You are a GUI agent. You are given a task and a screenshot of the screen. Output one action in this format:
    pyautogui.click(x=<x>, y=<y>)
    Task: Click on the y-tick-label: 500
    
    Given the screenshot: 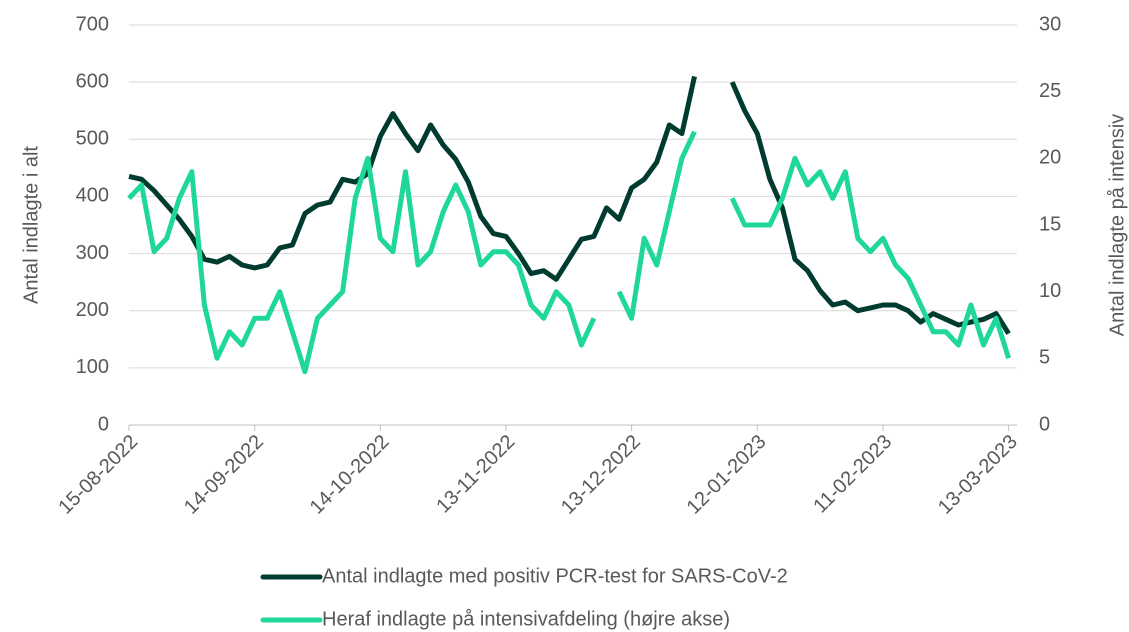 What is the action you would take?
    pyautogui.click(x=92, y=139)
    